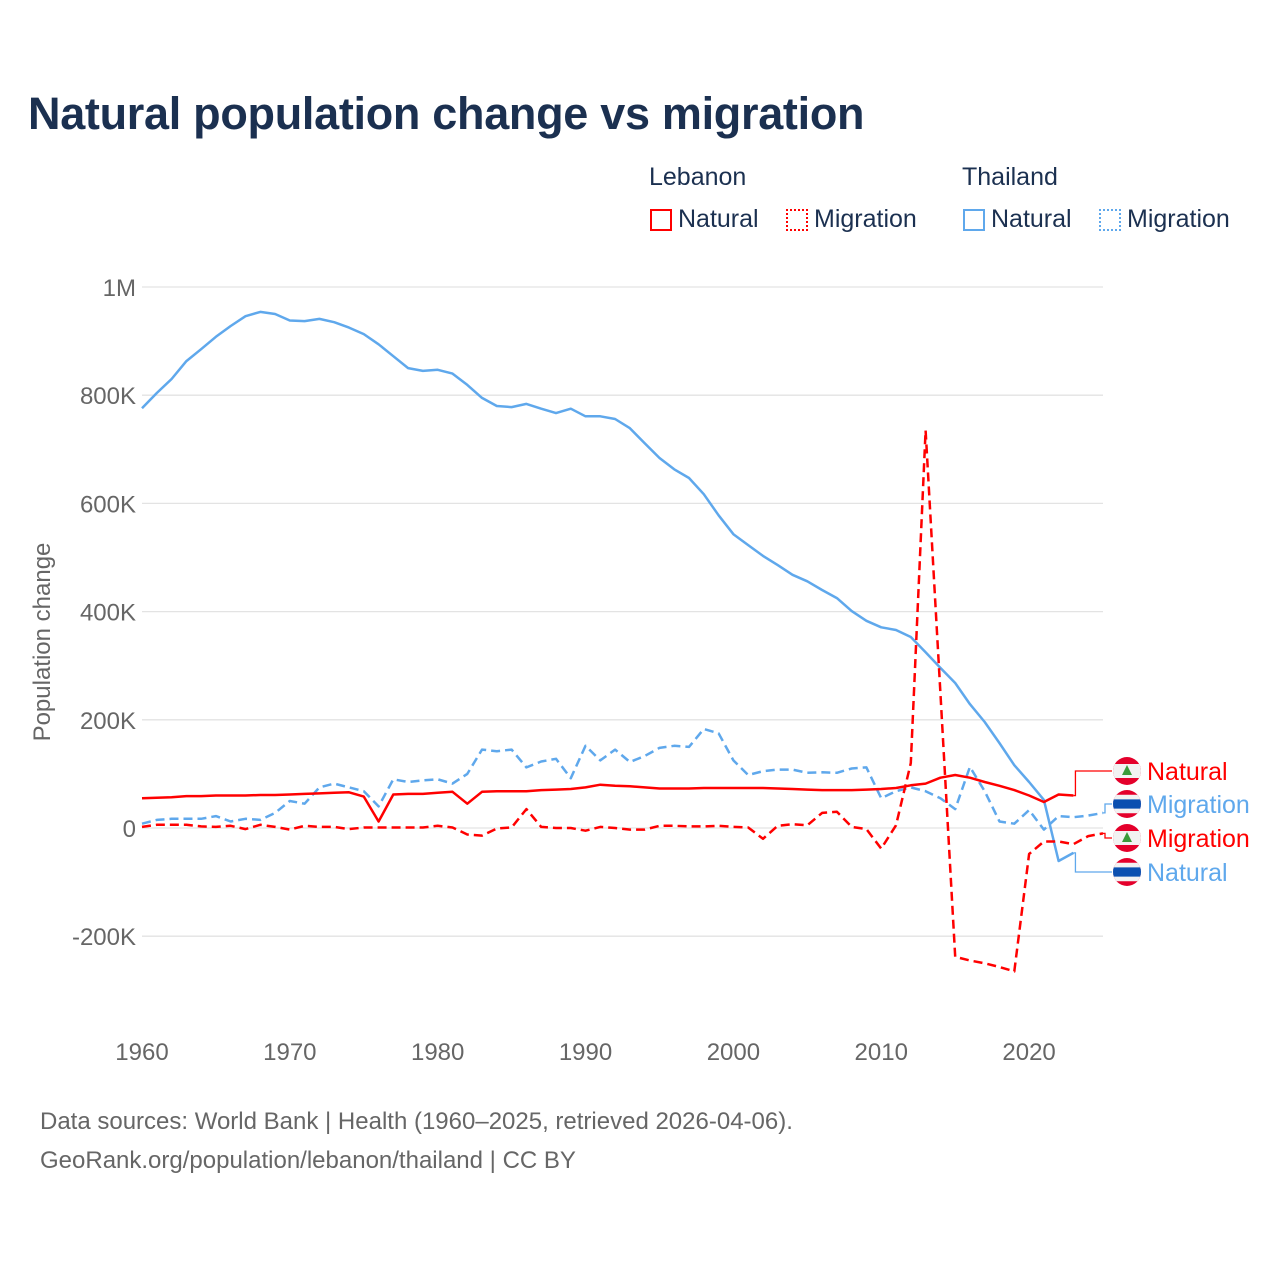  What do you see at coordinates (1198, 839) in the screenshot?
I see `end-label-lebanon-migration: Migration` at bounding box center [1198, 839].